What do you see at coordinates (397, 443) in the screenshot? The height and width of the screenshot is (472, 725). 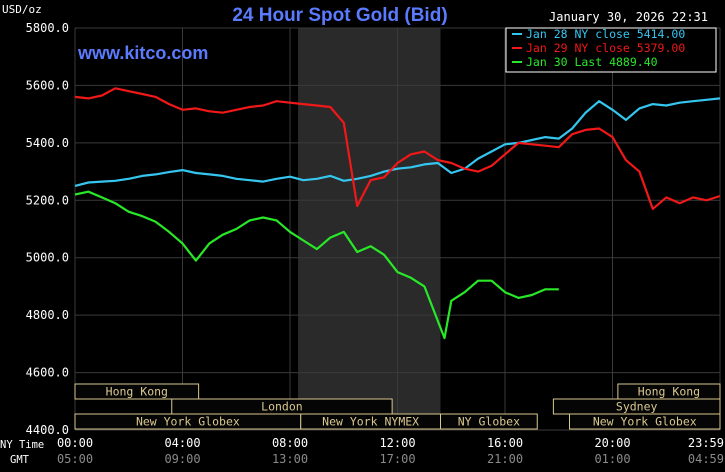 I see `x-tick-label-ny: 12:00` at bounding box center [397, 443].